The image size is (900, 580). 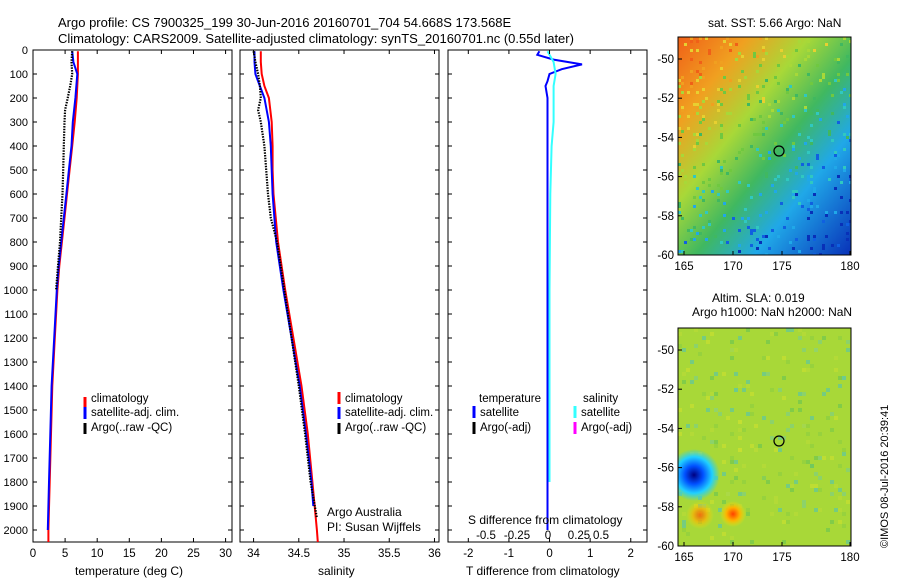 I want to click on series-argo-raw-qc-, so click(x=64, y=171).